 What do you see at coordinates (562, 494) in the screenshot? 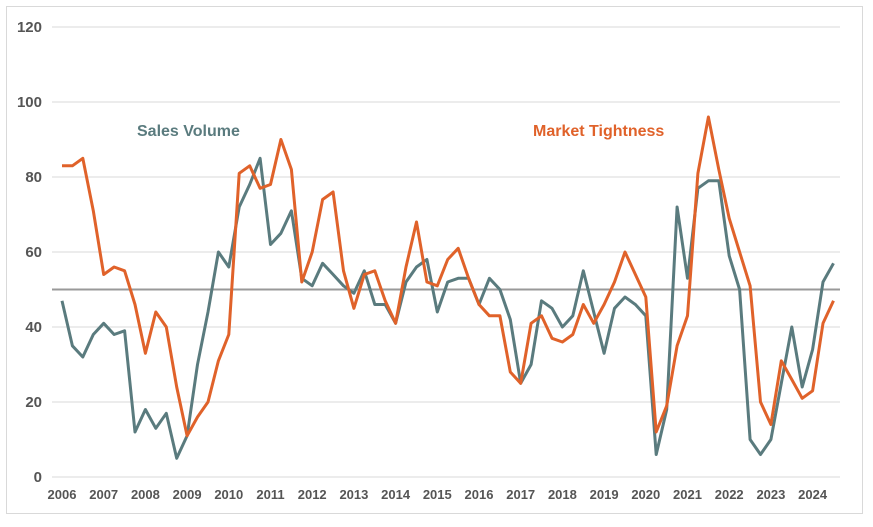
I see `x-tick-label: 2018` at bounding box center [562, 494].